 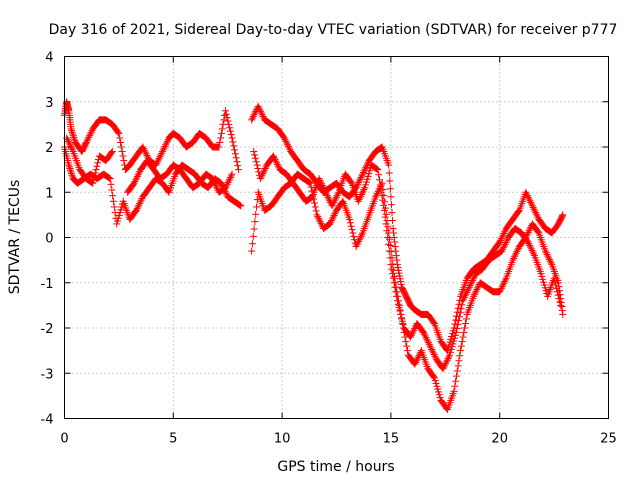 I want to click on y-tick-label: 4, so click(x=49, y=58).